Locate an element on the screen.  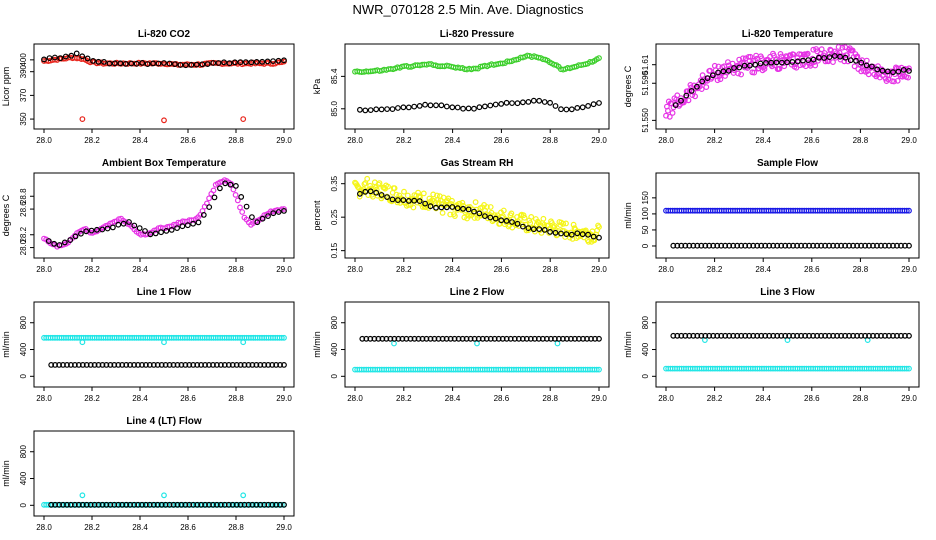
series-cyan is located at coordinates (164, 340).